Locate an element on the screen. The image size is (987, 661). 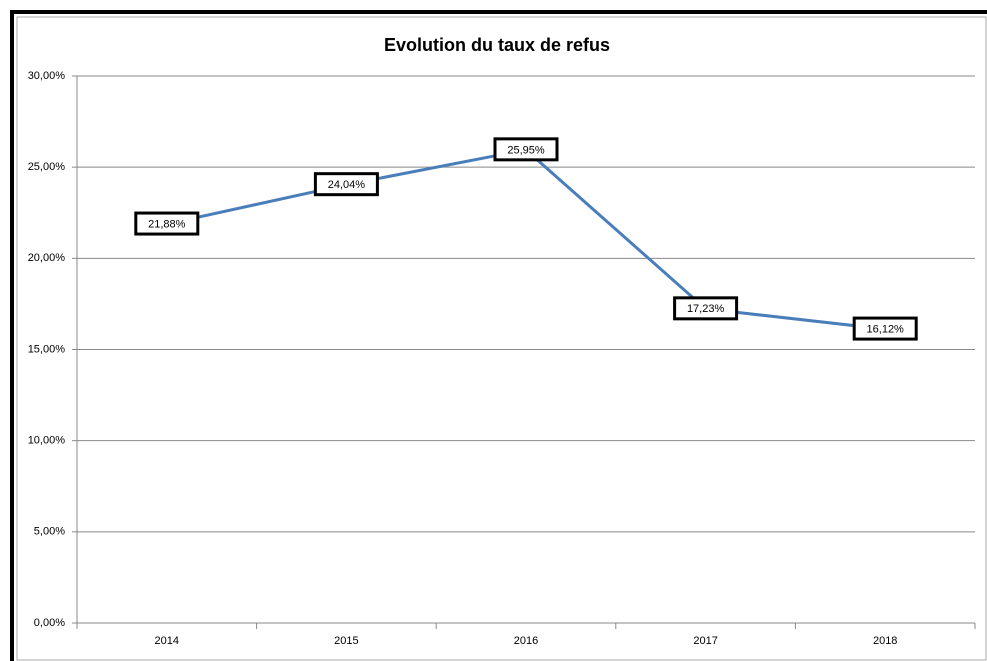
x-tick-label: 2017 is located at coordinates (705, 641).